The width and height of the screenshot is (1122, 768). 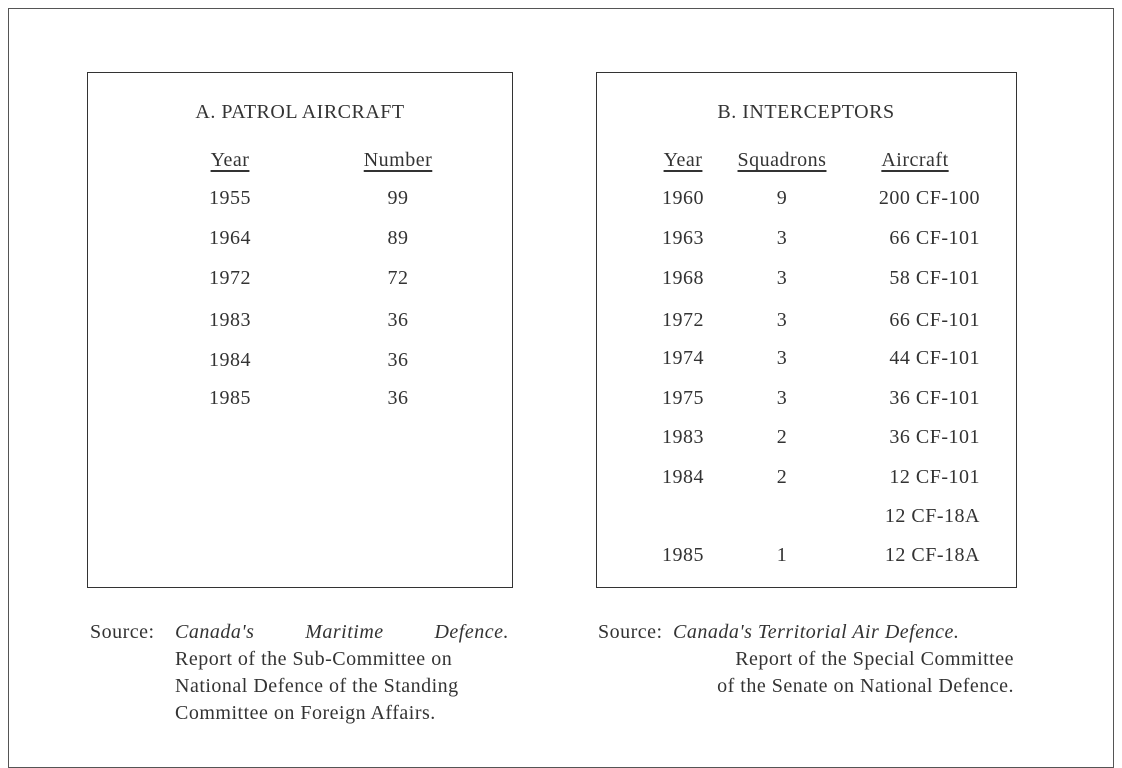 I want to click on table-cell: 1968, so click(x=683, y=278).